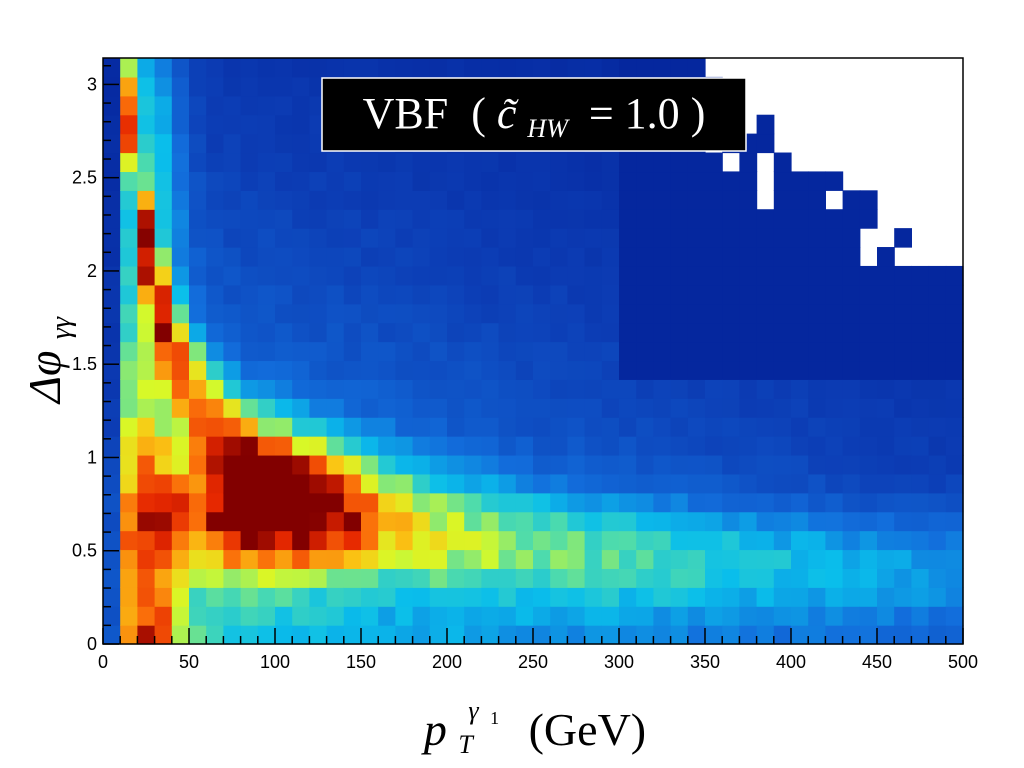 This screenshot has height=768, width=1024. What do you see at coordinates (189, 662) in the screenshot?
I see `x-tick-label: 50` at bounding box center [189, 662].